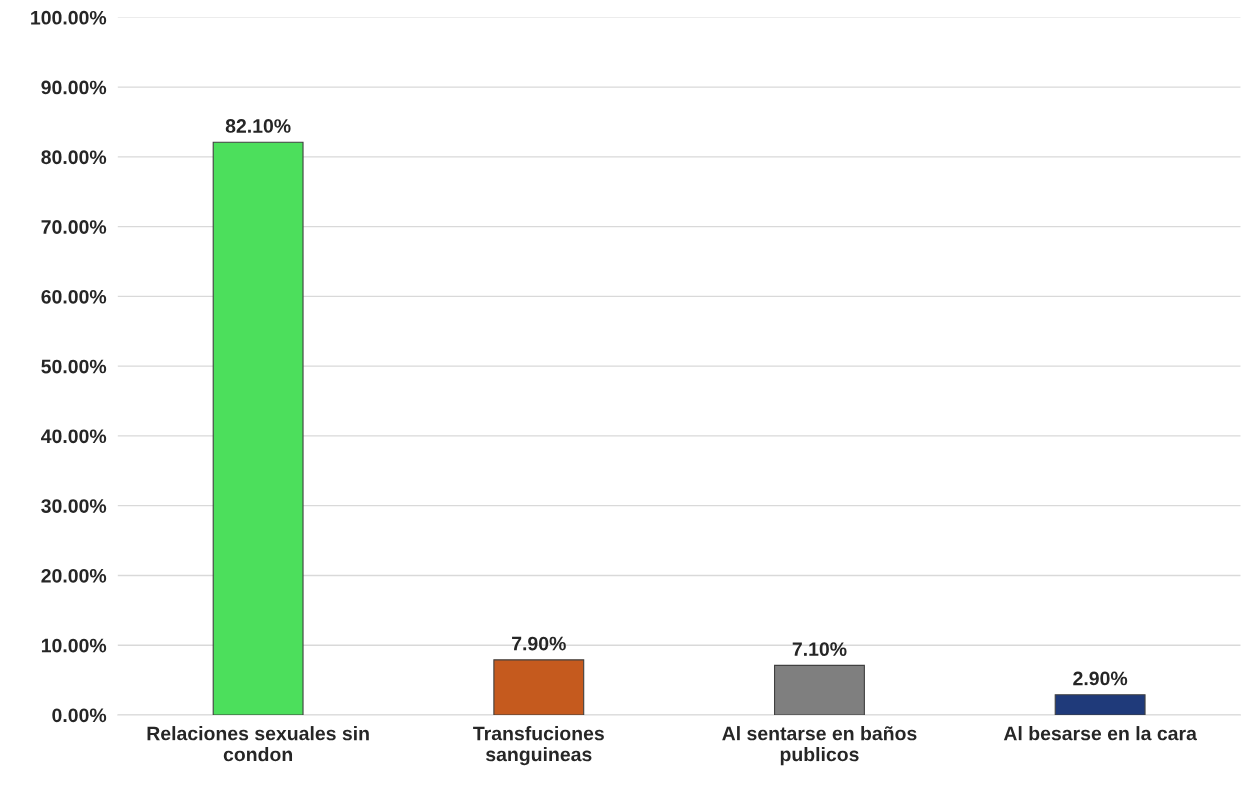 This screenshot has height=790, width=1253. I want to click on data-label: 7.10%, so click(819, 649).